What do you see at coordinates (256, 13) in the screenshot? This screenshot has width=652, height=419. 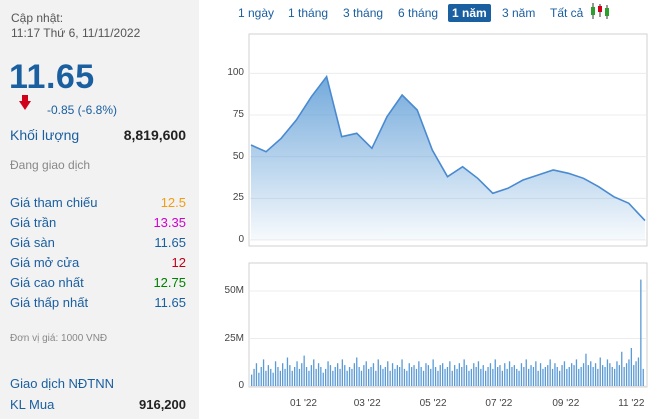 I see `tab-period: 1 ngày` at bounding box center [256, 13].